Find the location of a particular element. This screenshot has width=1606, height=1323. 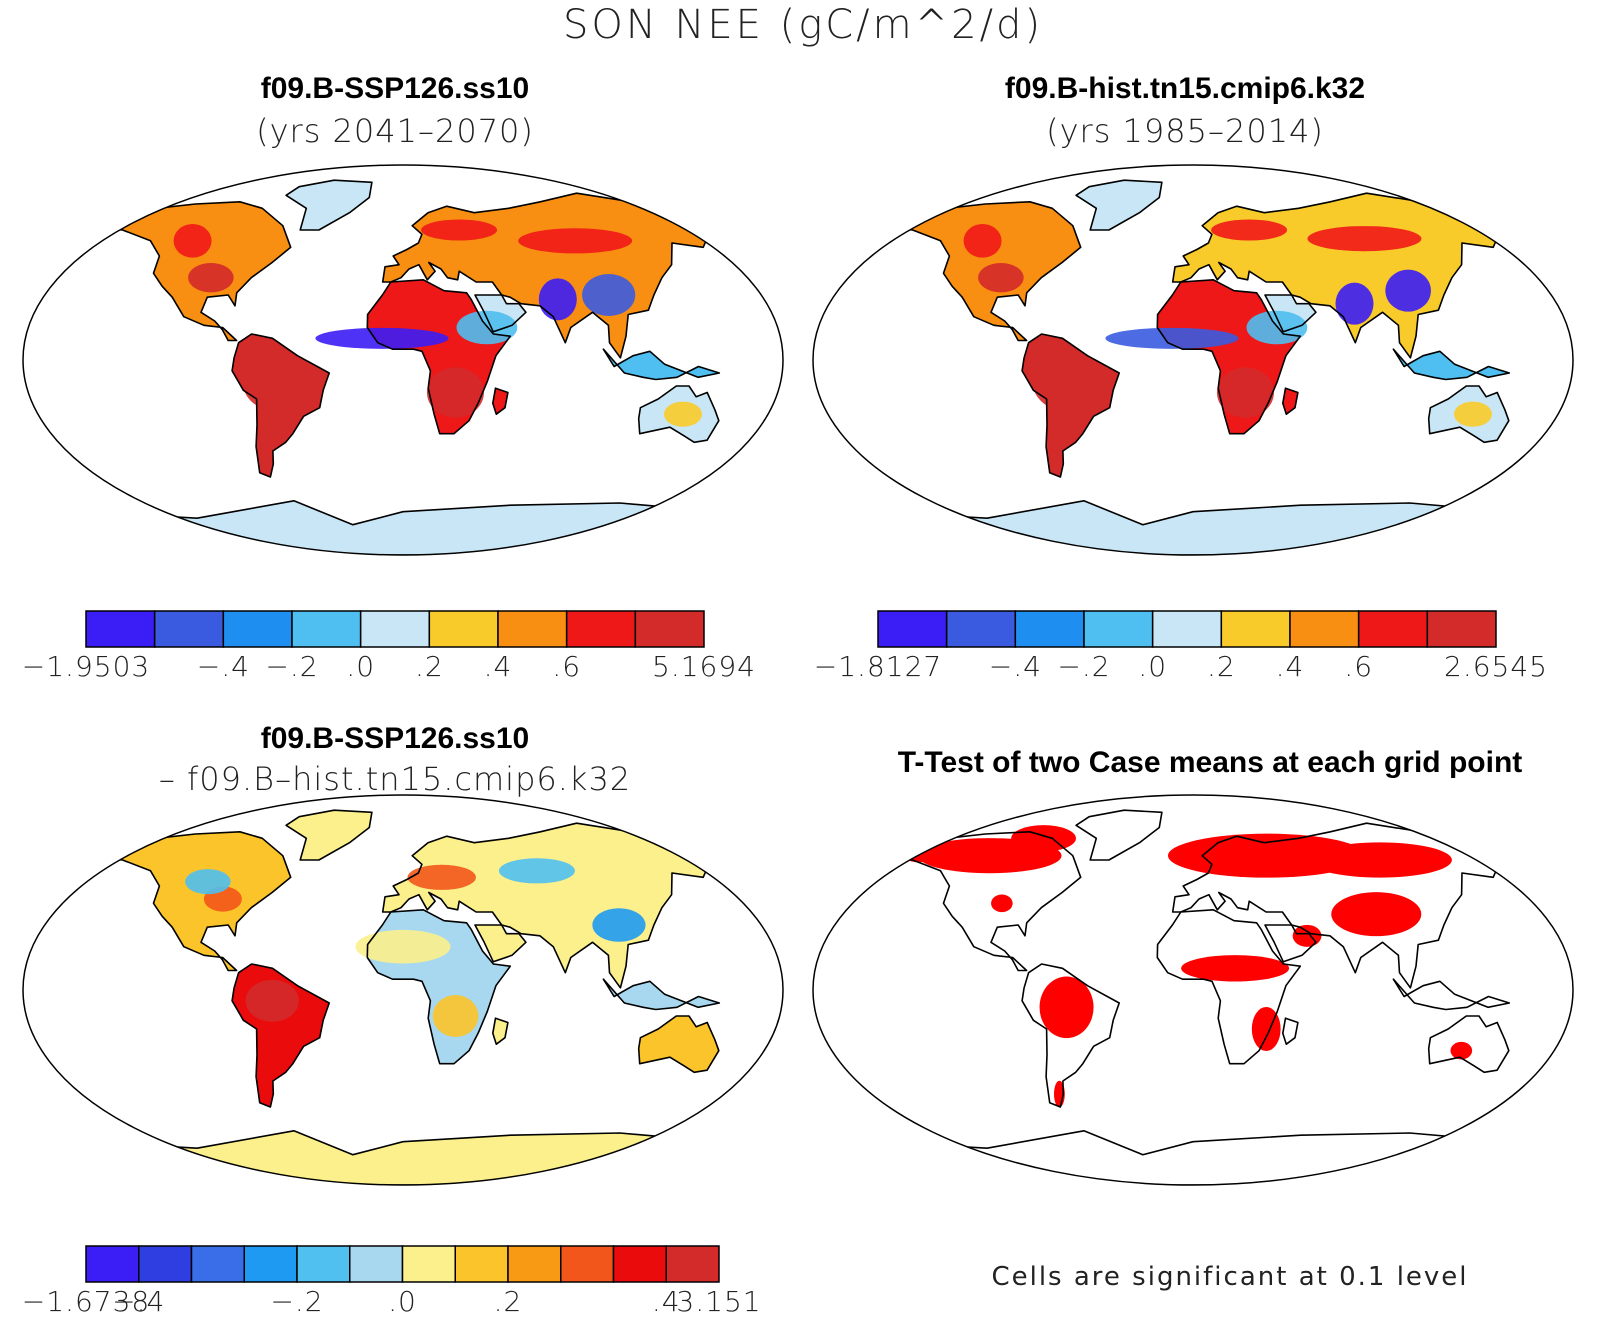

map-hist is located at coordinates (1193, 360).